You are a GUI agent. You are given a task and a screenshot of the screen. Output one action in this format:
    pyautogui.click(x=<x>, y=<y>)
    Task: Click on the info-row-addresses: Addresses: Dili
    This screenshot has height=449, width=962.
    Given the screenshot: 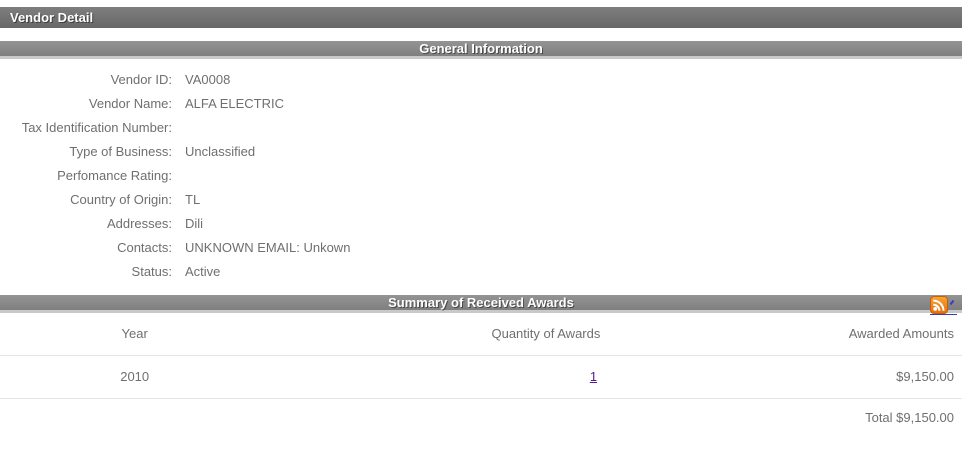 What is the action you would take?
    pyautogui.click(x=481, y=223)
    